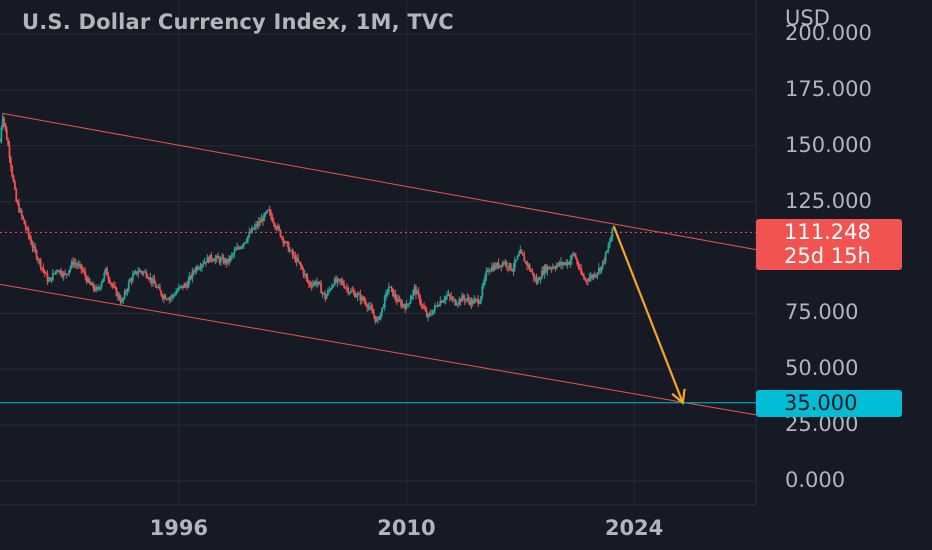 This screenshot has height=550, width=932. Describe the element at coordinates (828, 33) in the screenshot. I see `price-tick-200: 200.000` at that location.